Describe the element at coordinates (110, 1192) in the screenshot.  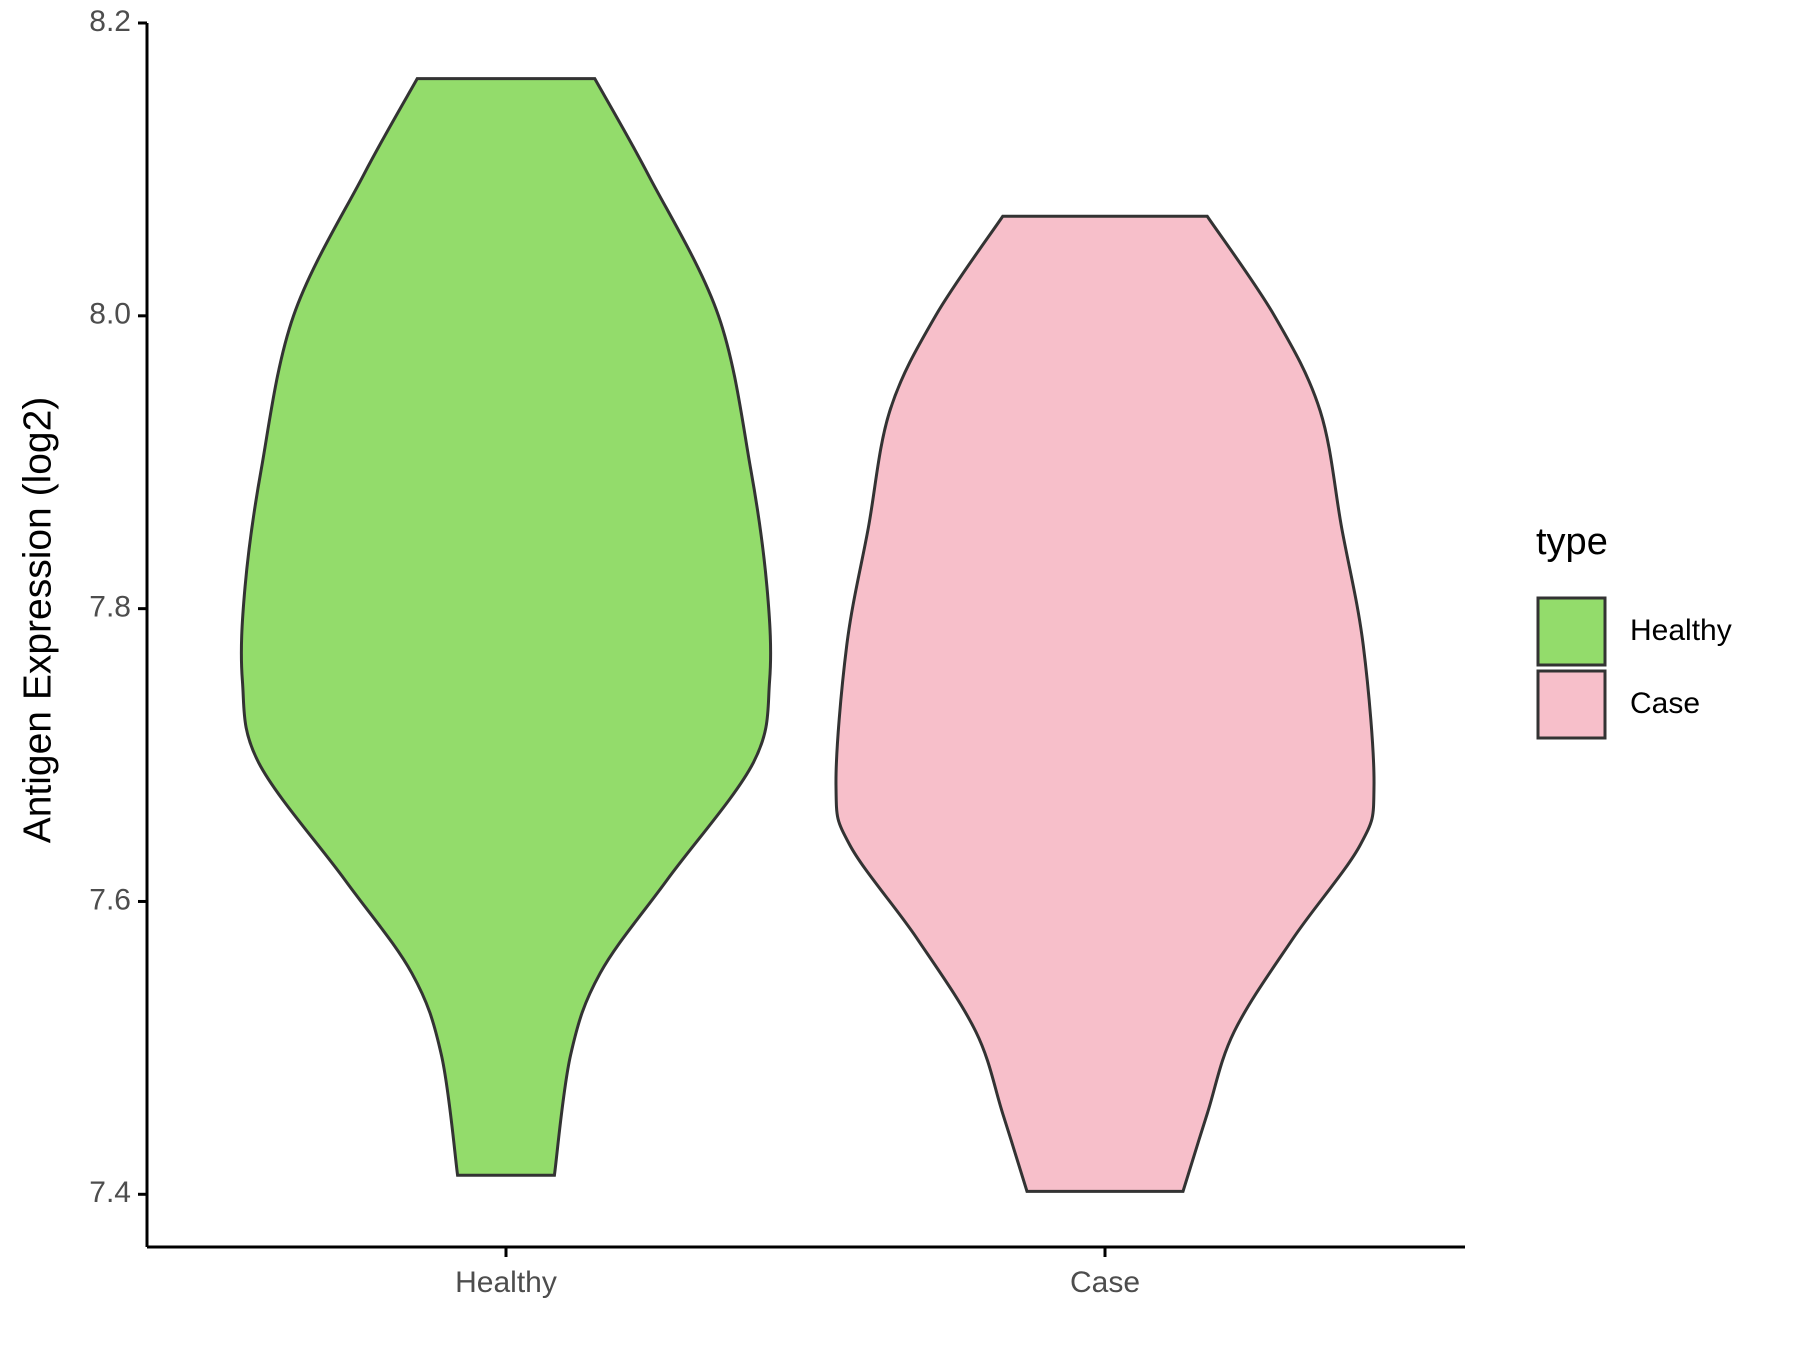
I see `y-tick-label: 7.4` at that location.